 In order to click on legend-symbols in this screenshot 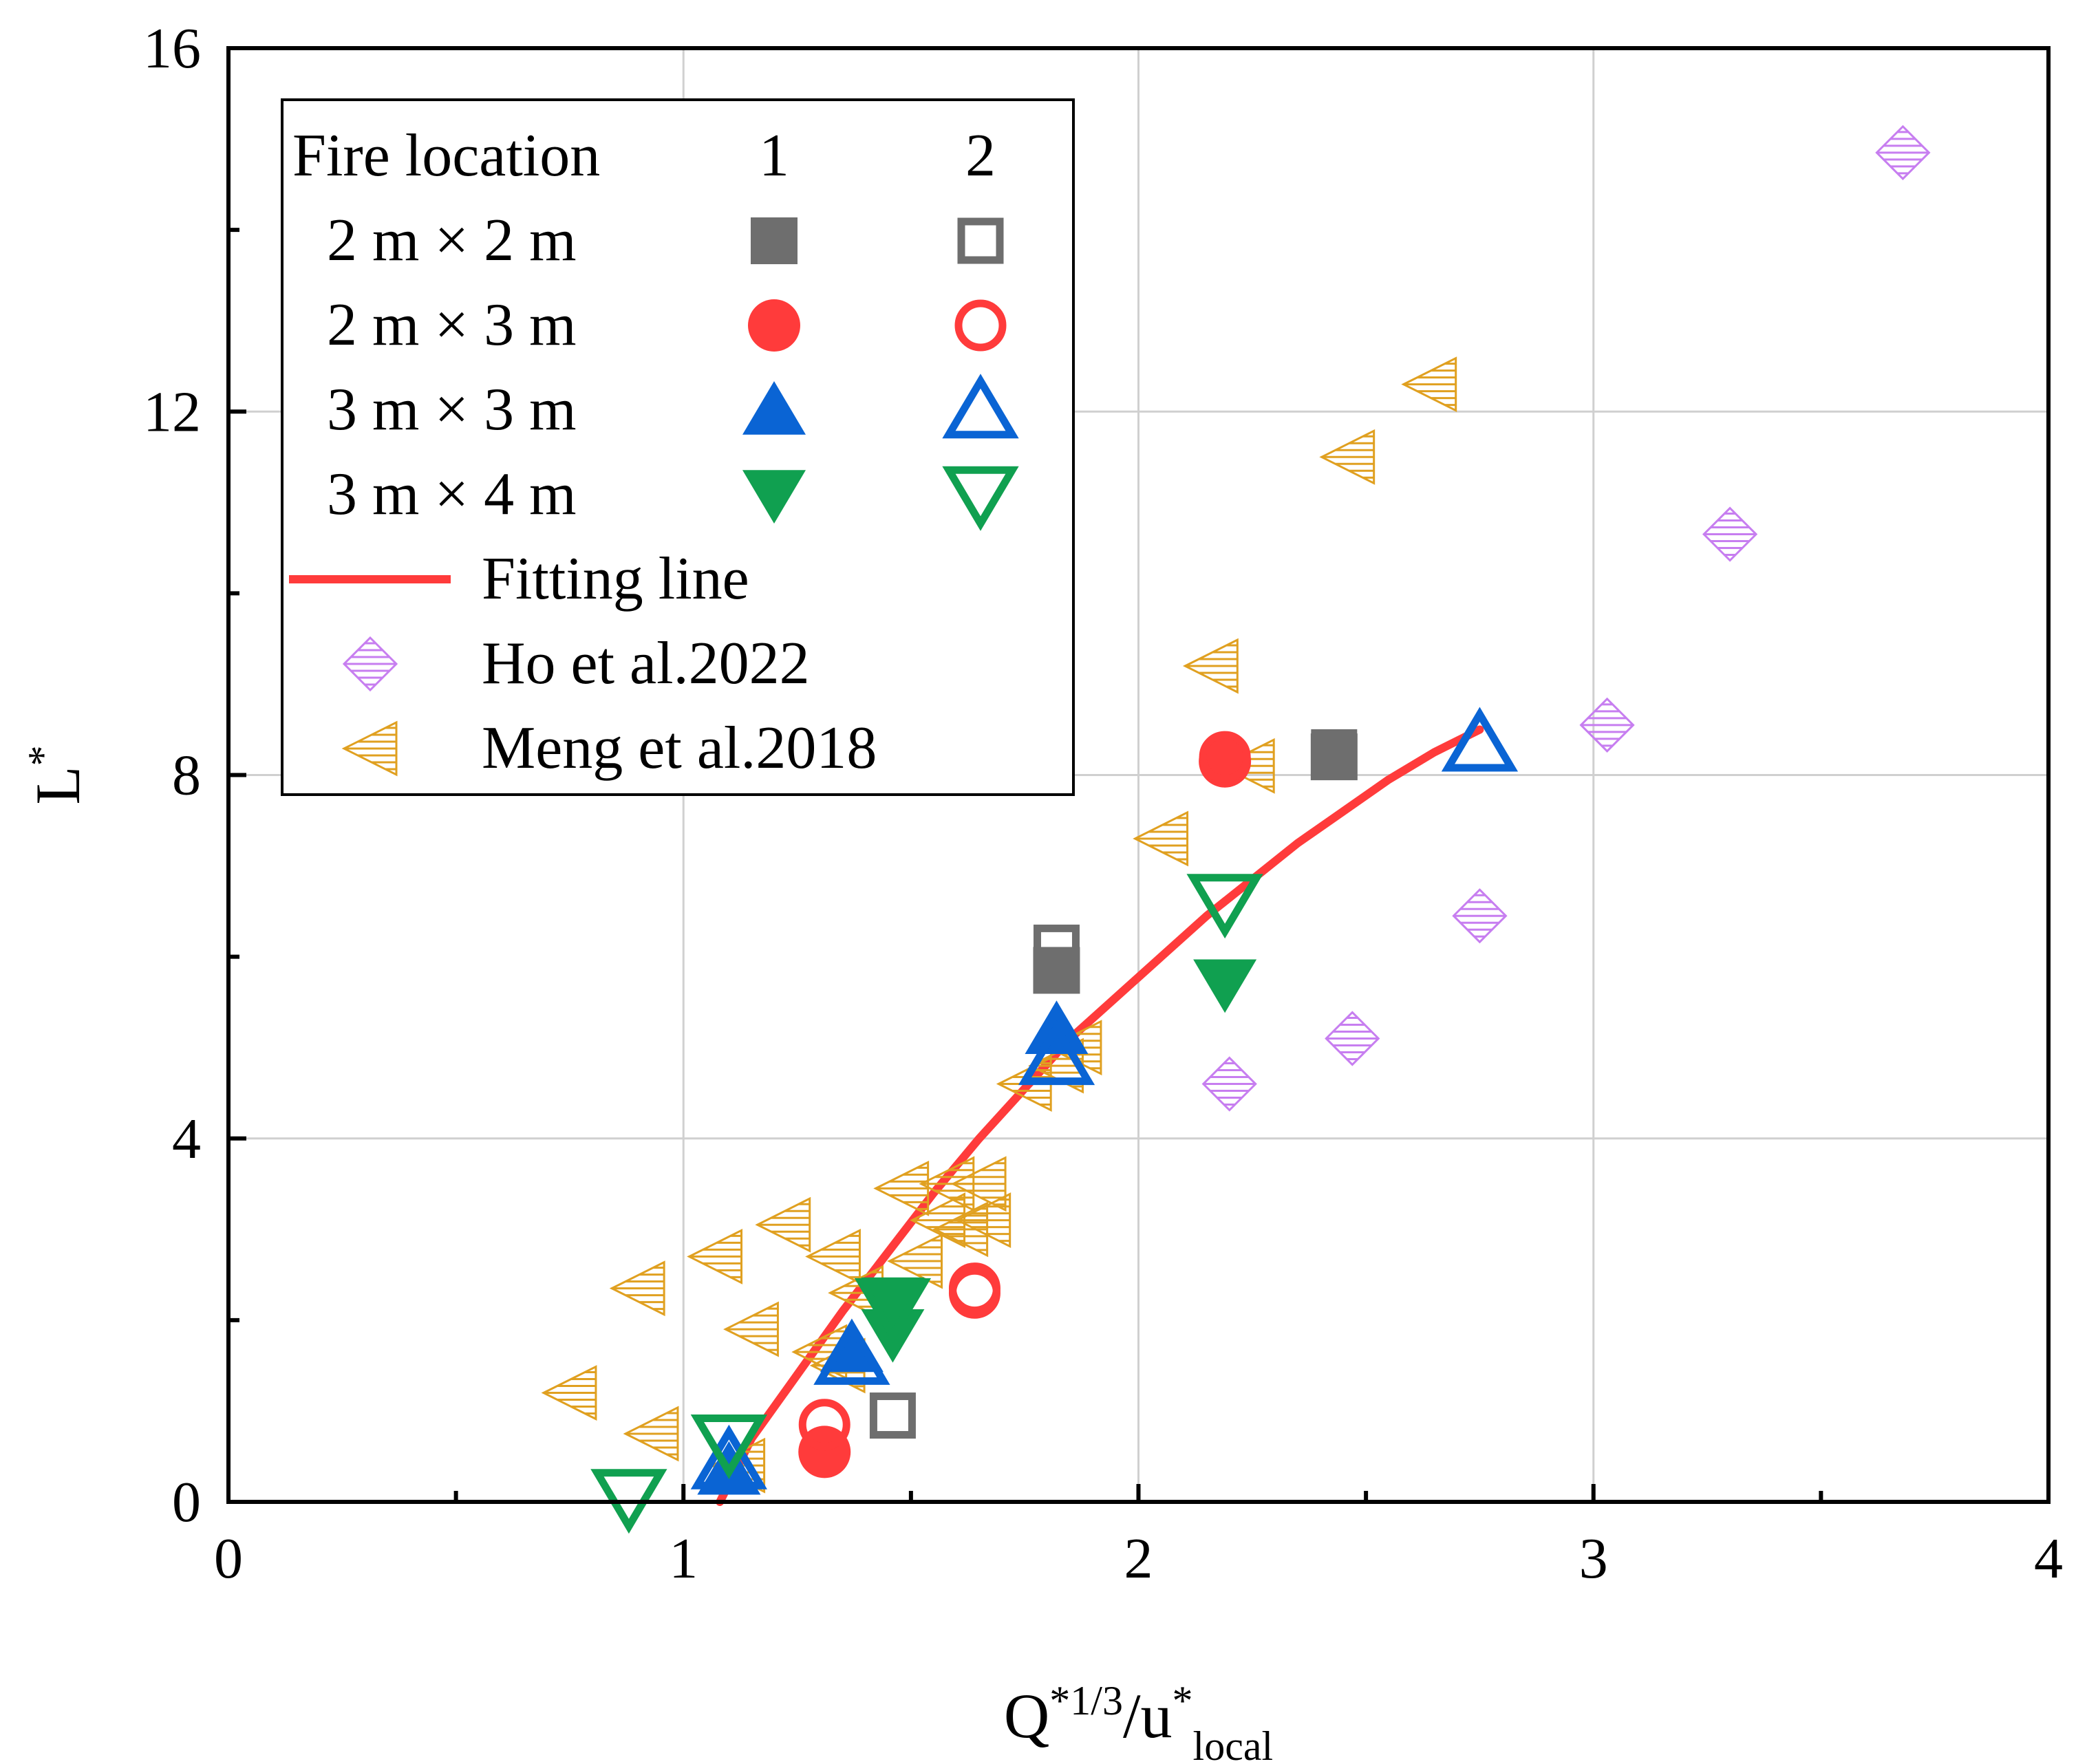, I will do `click(654, 497)`.